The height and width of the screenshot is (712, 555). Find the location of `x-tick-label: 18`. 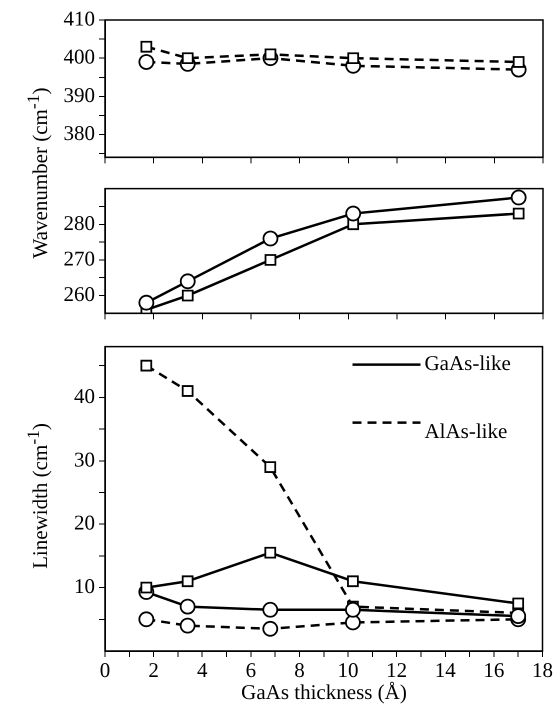

x-tick-label: 18 is located at coordinates (542, 670).